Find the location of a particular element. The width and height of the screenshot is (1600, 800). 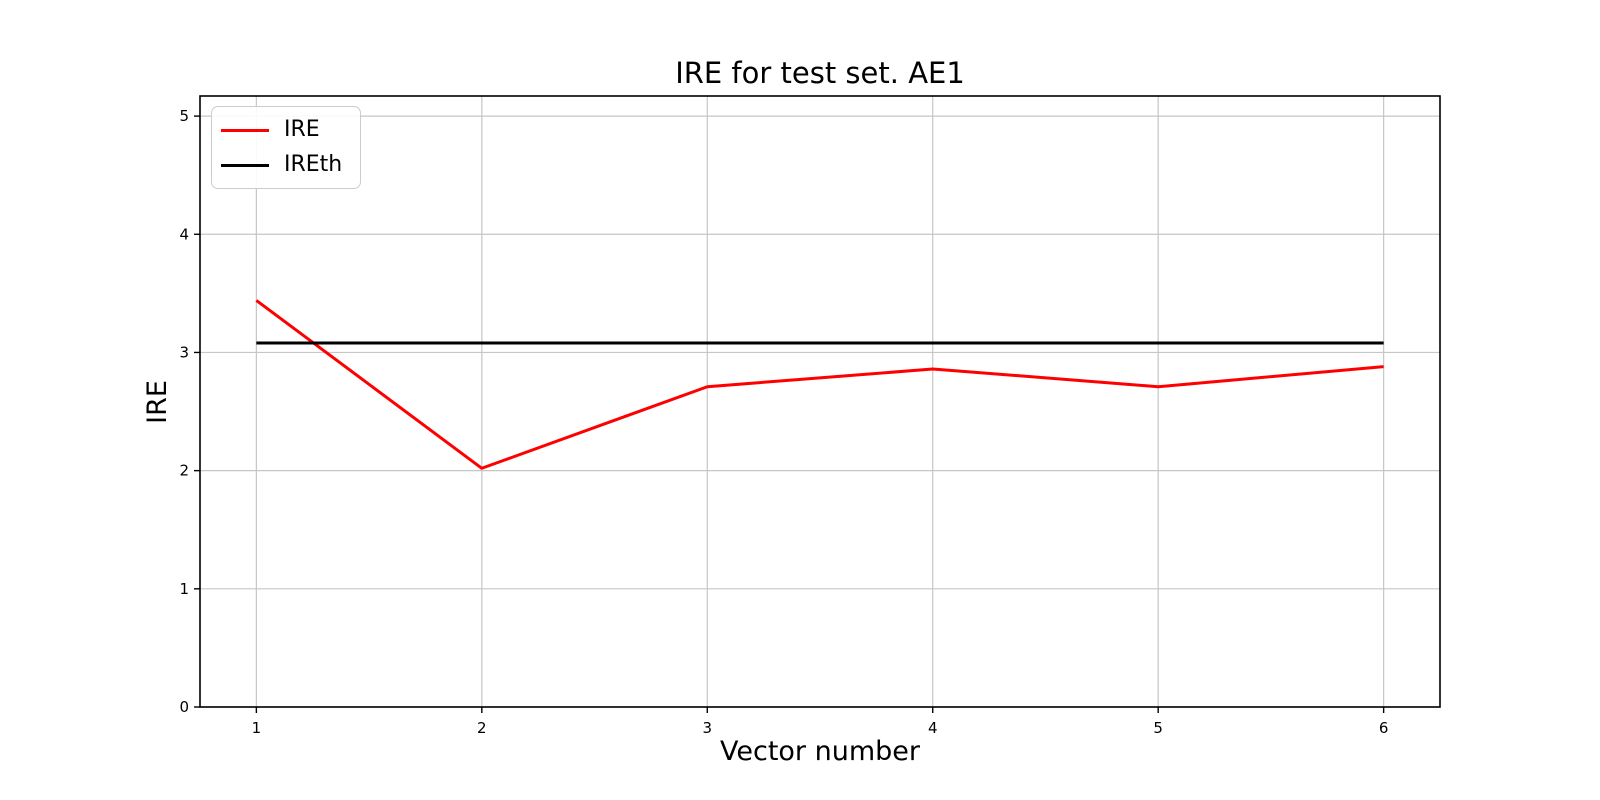

x-tick-label: 3 is located at coordinates (707, 728).